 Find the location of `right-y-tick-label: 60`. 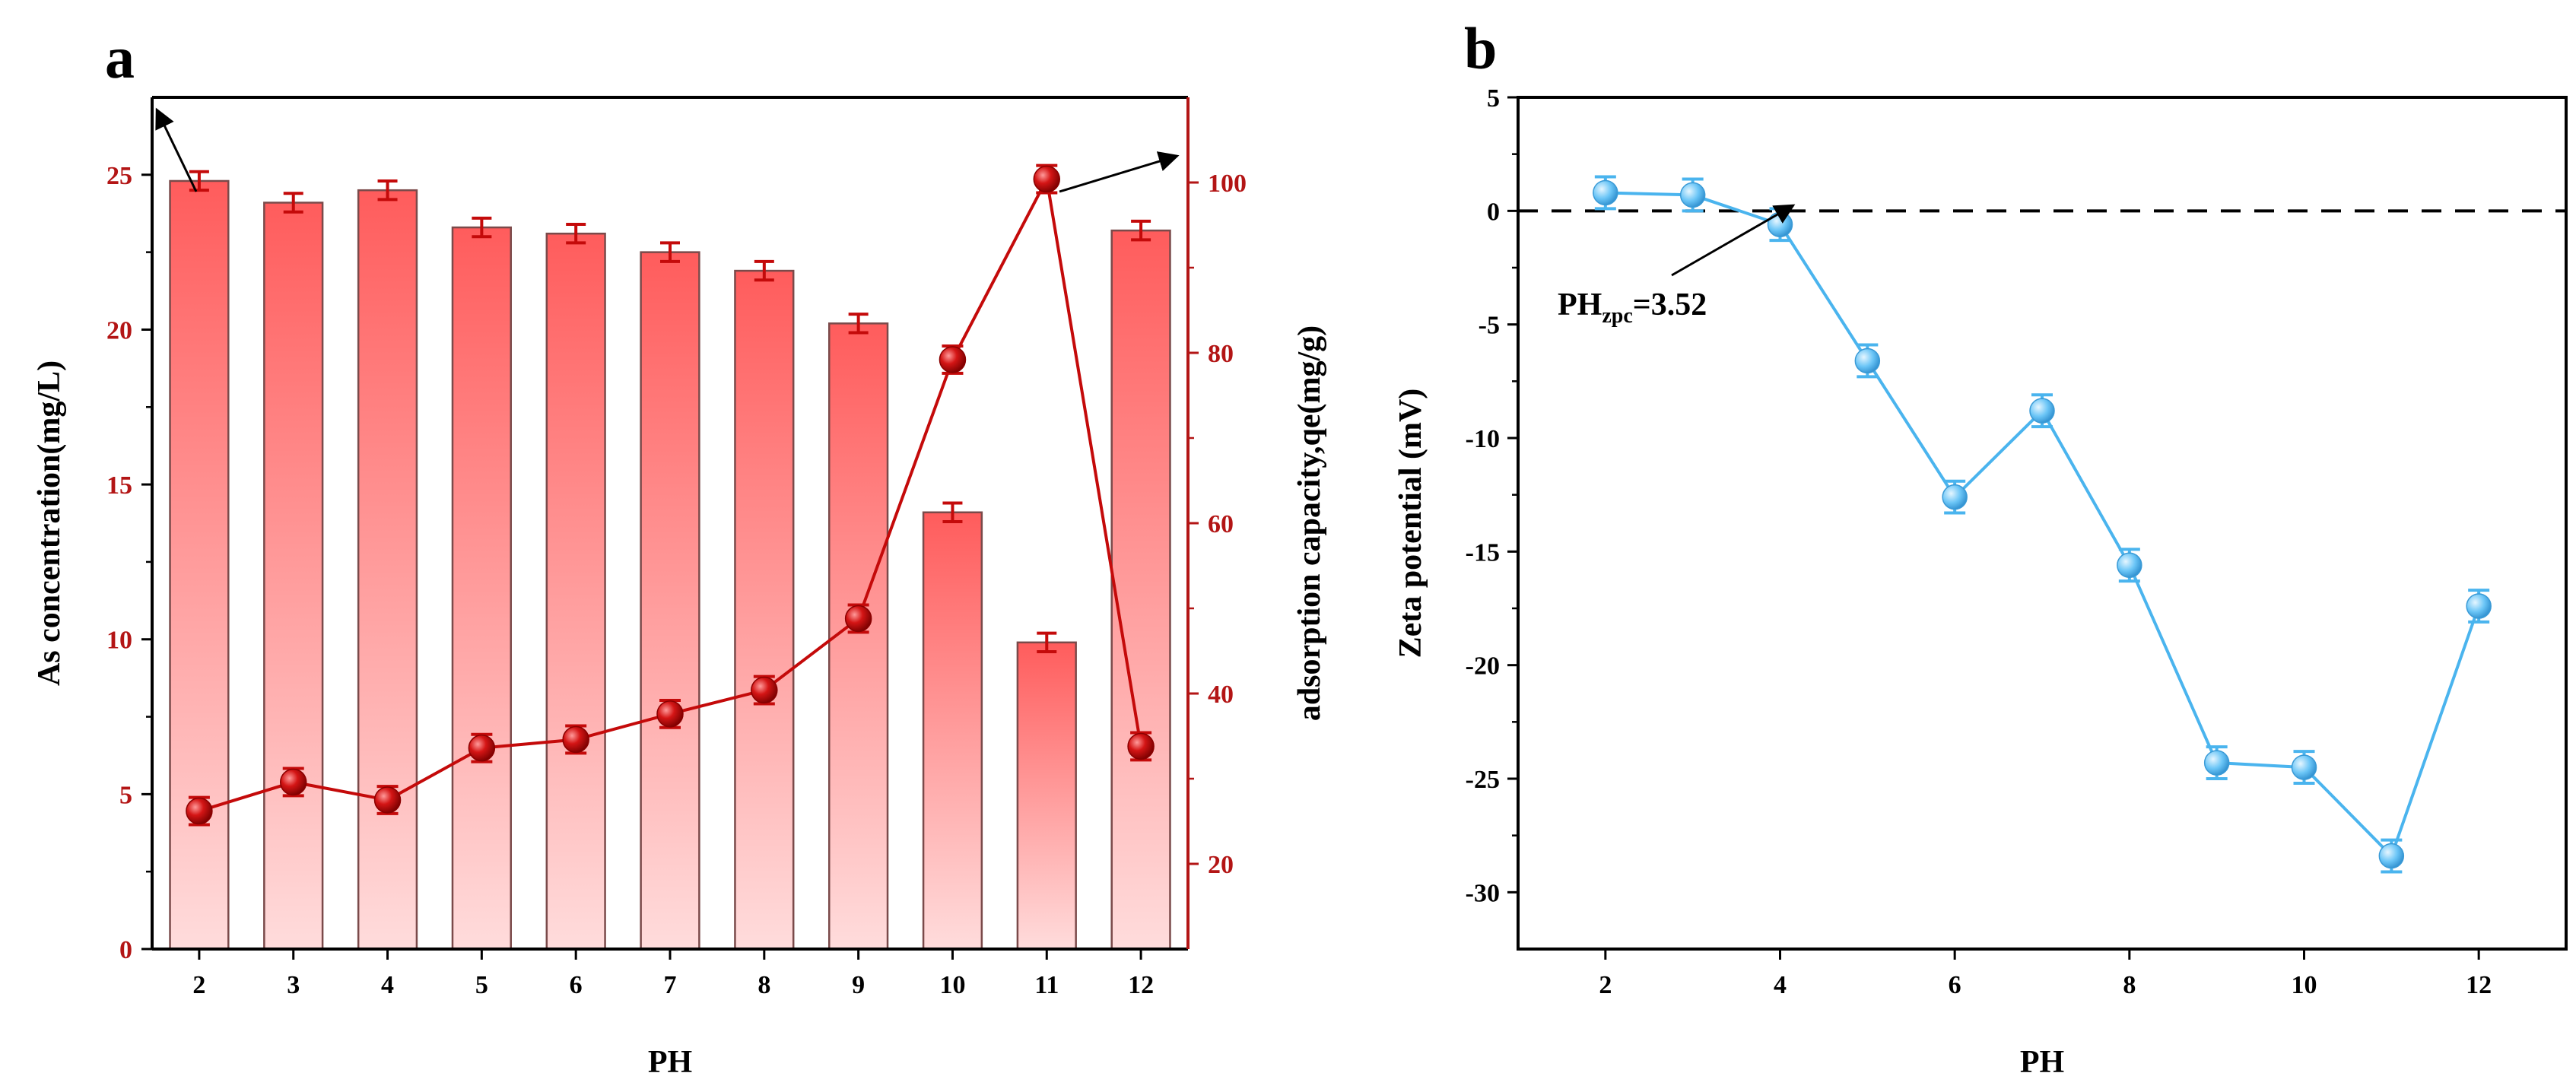

right-y-tick-label: 60 is located at coordinates (1221, 524).